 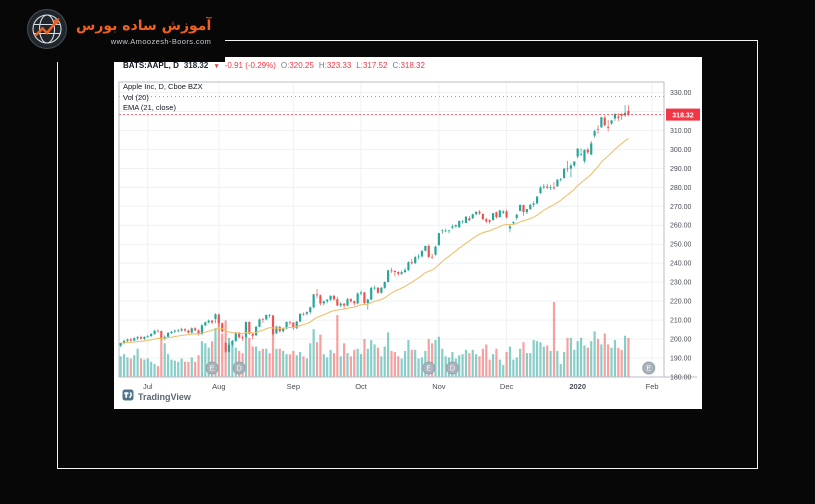 What do you see at coordinates (681, 302) in the screenshot?
I see `svg-text: 220.00` at bounding box center [681, 302].